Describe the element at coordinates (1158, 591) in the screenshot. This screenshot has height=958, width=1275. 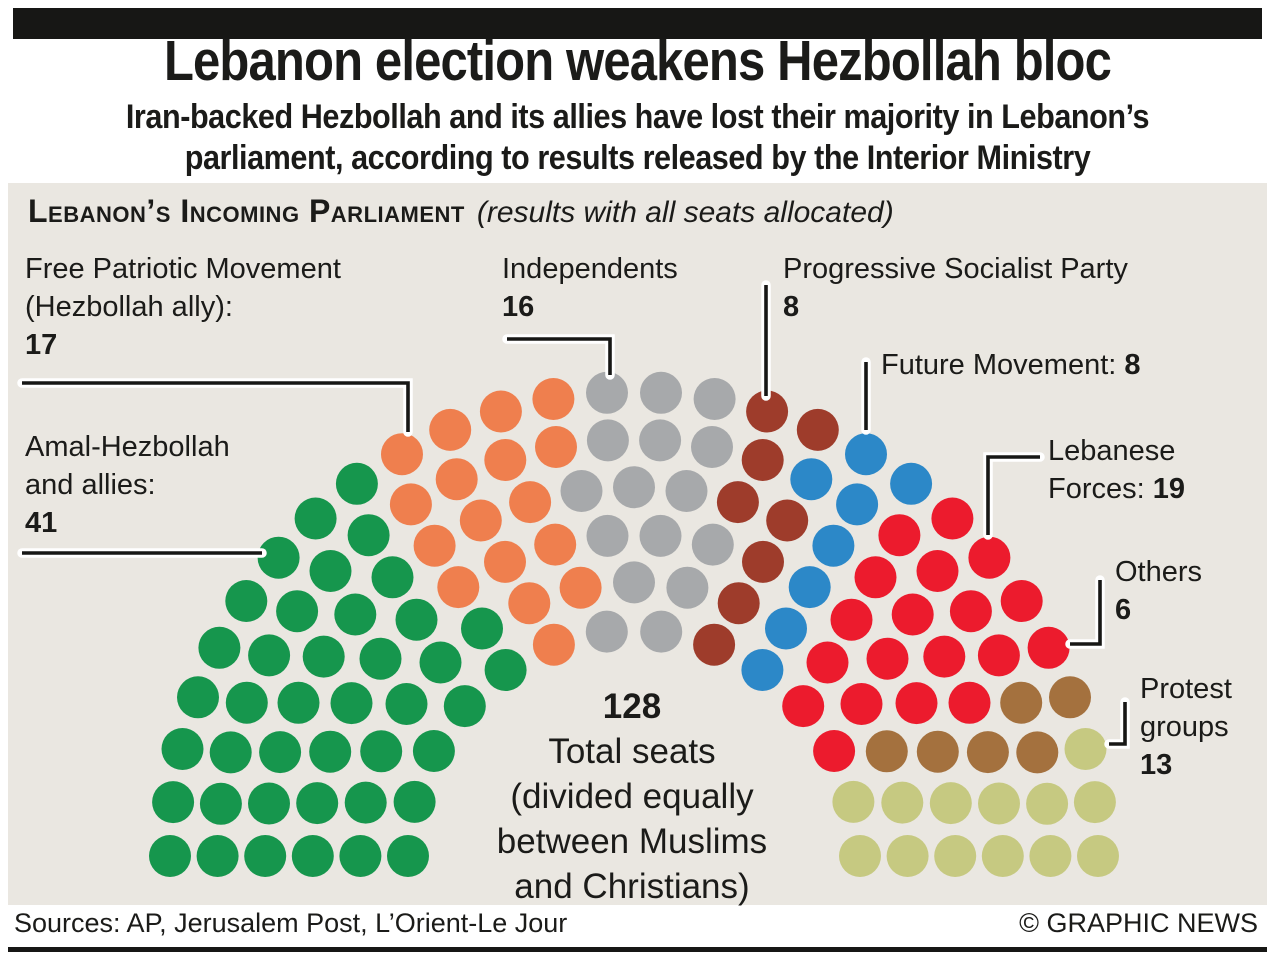
I see `party-label-others: Others 6` at that location.